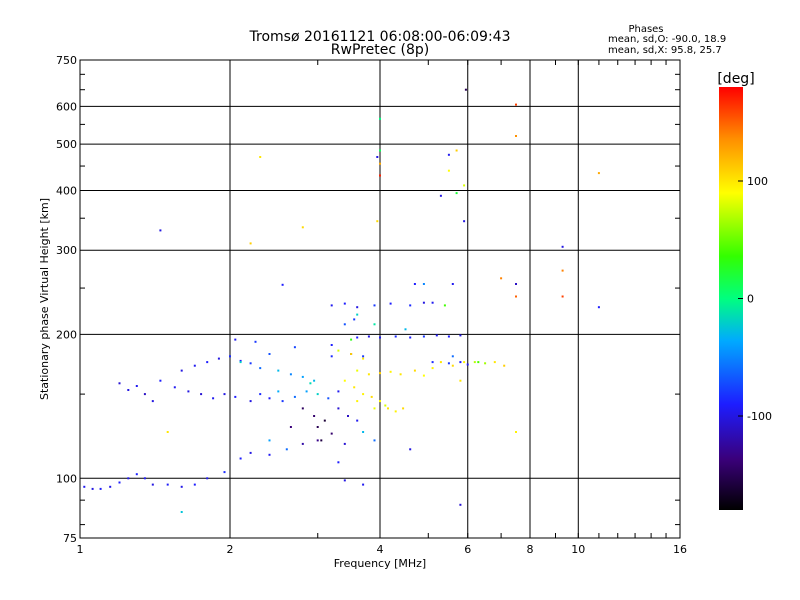 This screenshot has width=800, height=600. I want to click on x-tick-label: 2, so click(230, 549).